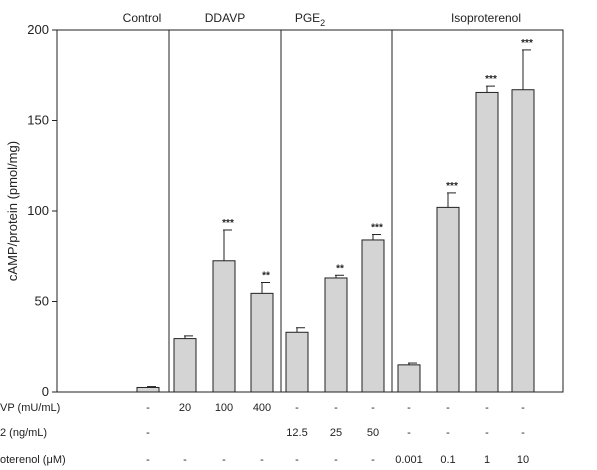  I want to click on dose-cell-2-2: -, so click(224, 460).